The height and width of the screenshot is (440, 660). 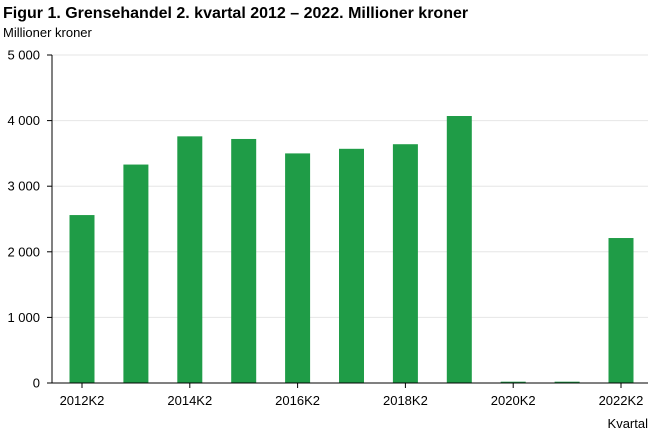 I want to click on bar-2016K2, so click(x=298, y=268).